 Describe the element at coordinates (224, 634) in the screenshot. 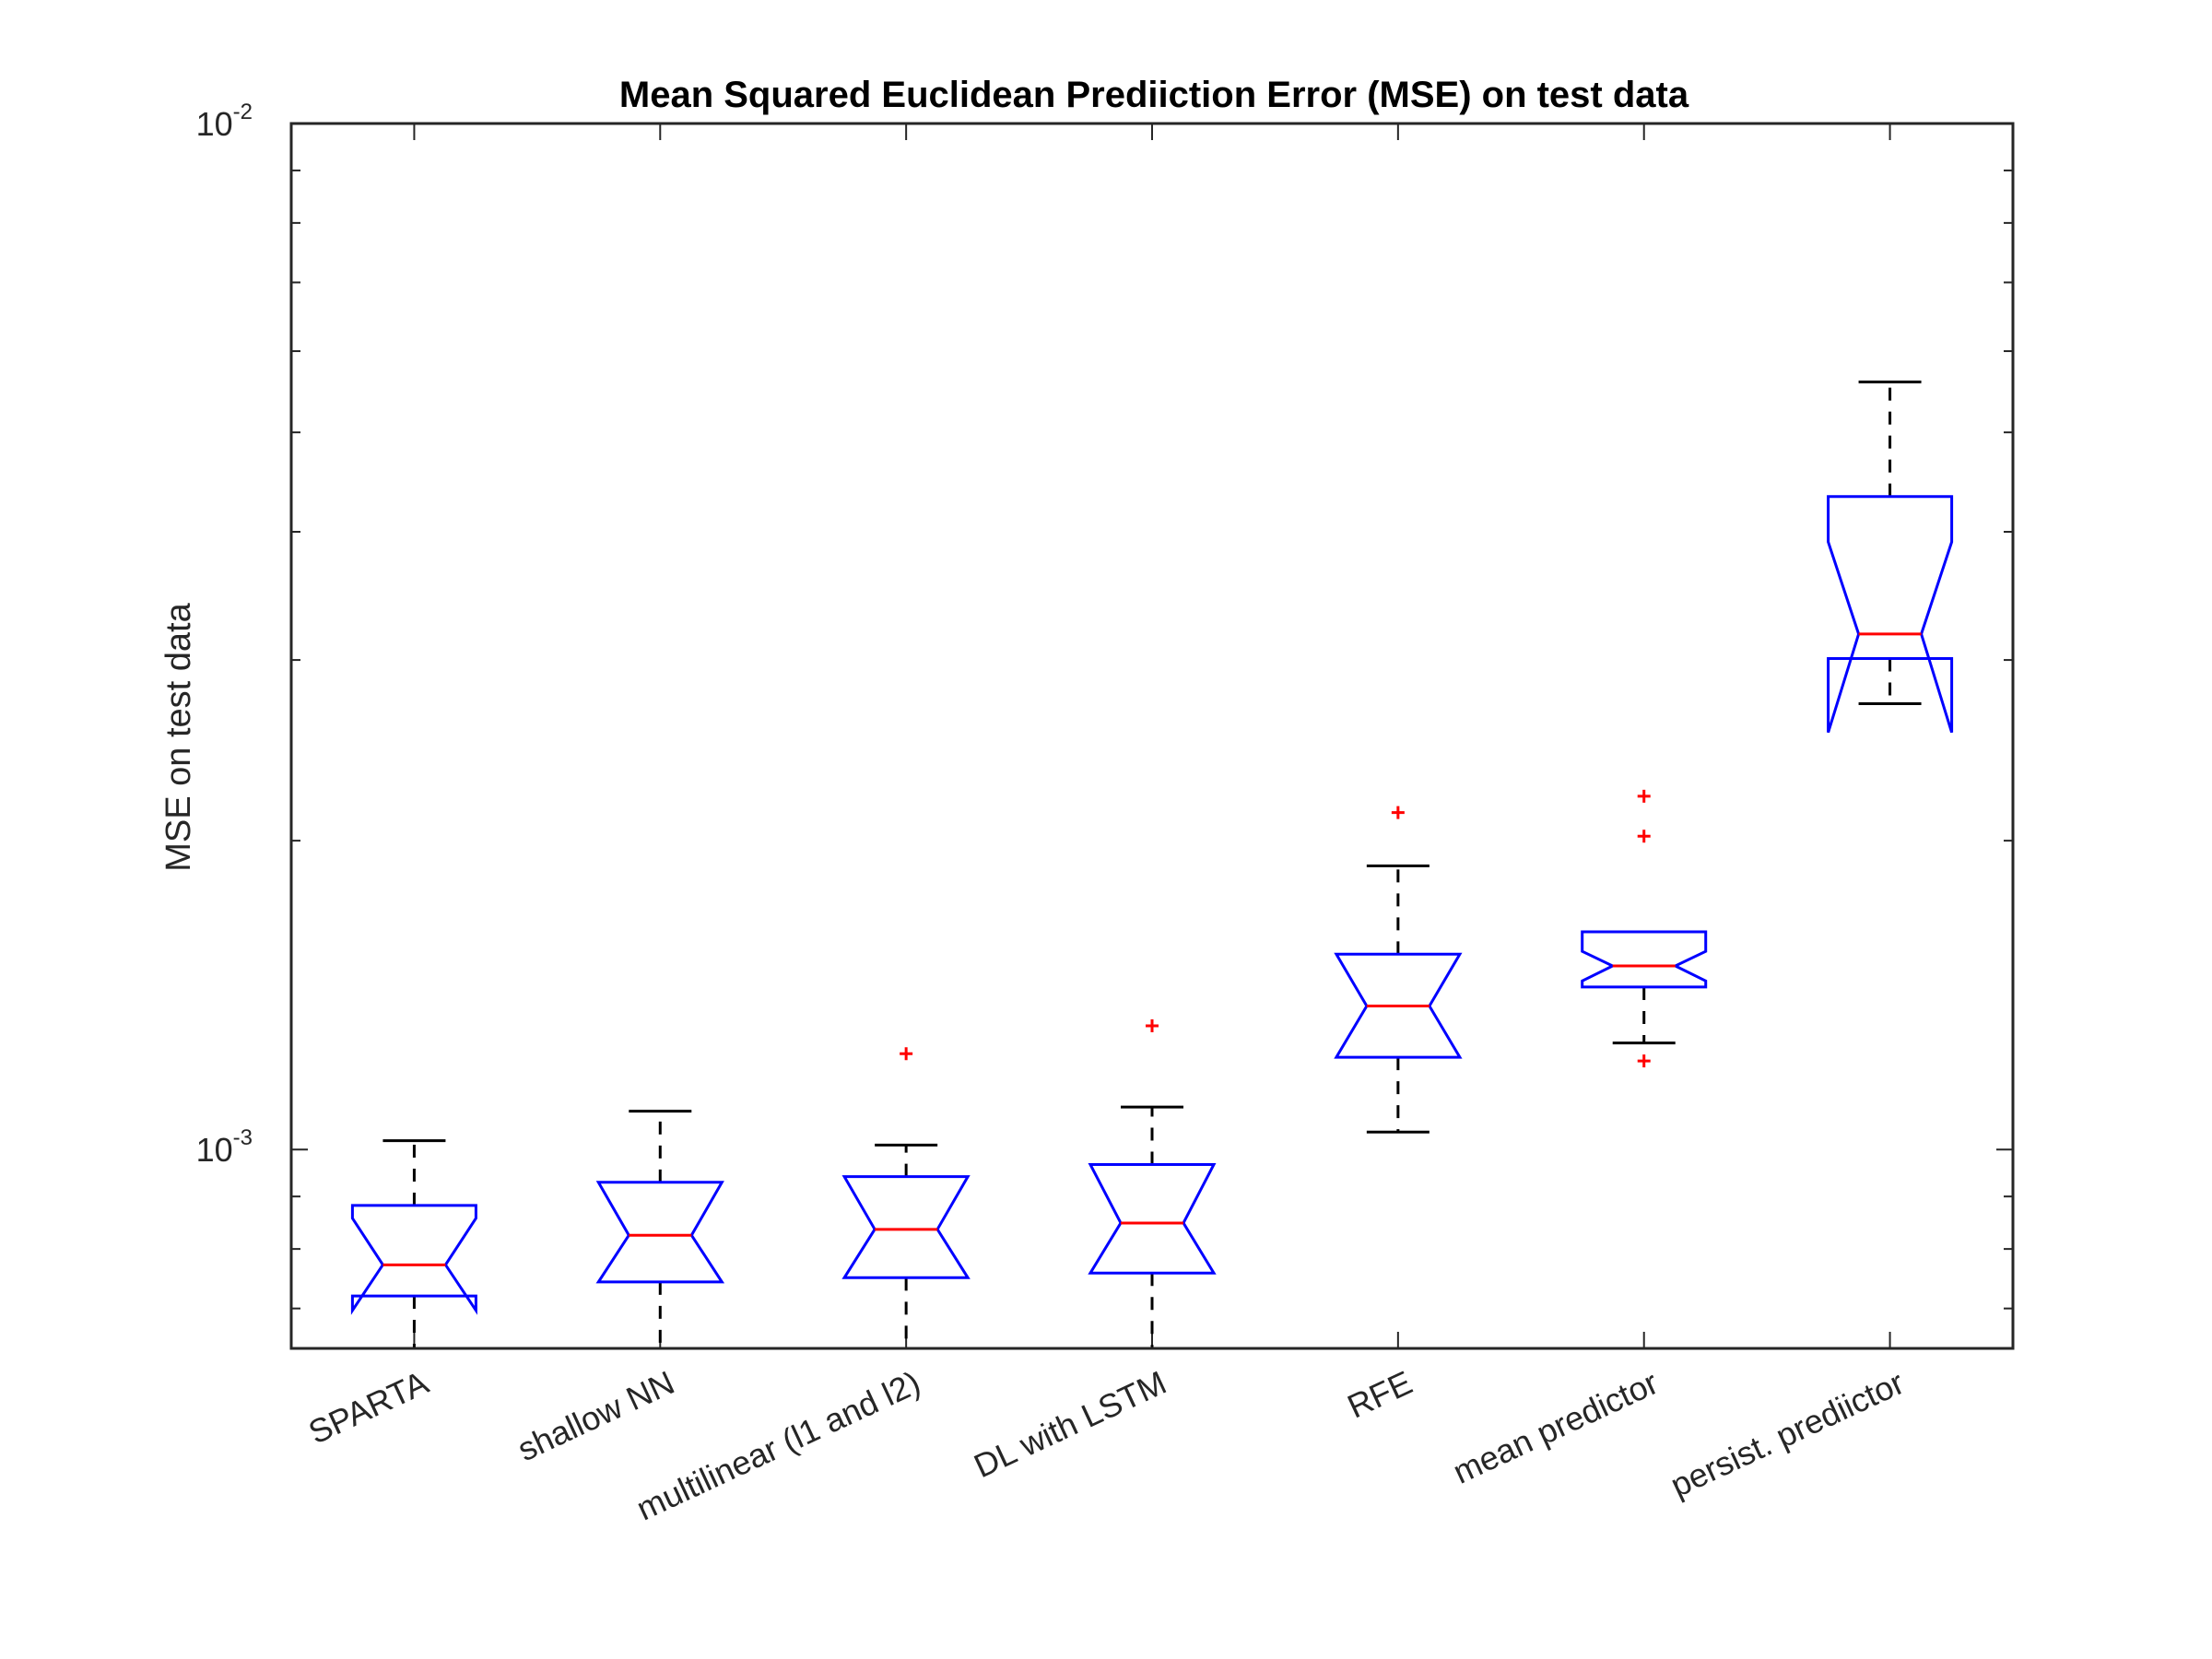

I see `y-tick-labels: 10-310-2` at that location.